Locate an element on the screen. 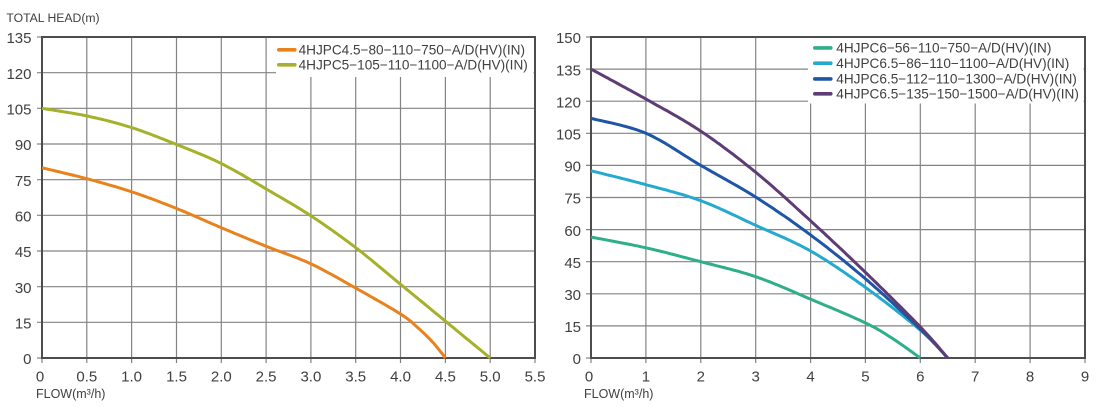 This screenshot has width=1114, height=407. svg-text: 2.5 is located at coordinates (266, 377).